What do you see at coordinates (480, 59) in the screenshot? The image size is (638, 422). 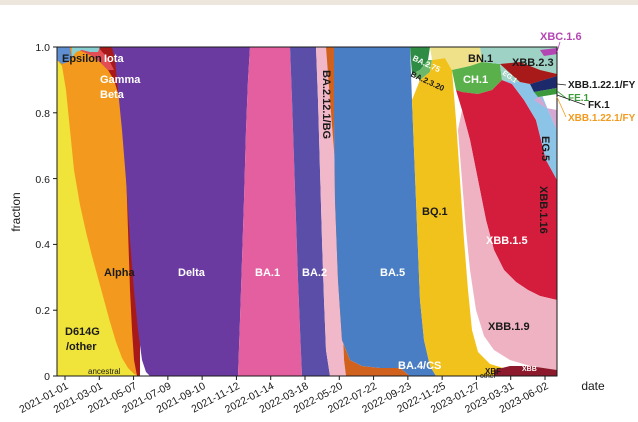 I see `label-bn1: BN.1` at bounding box center [480, 59].